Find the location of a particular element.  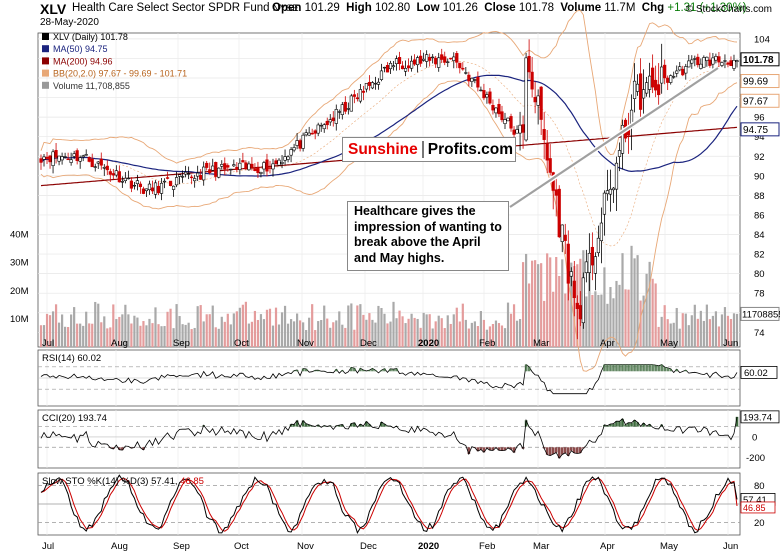

rsi-badge: 60.02 is located at coordinates (756, 373).